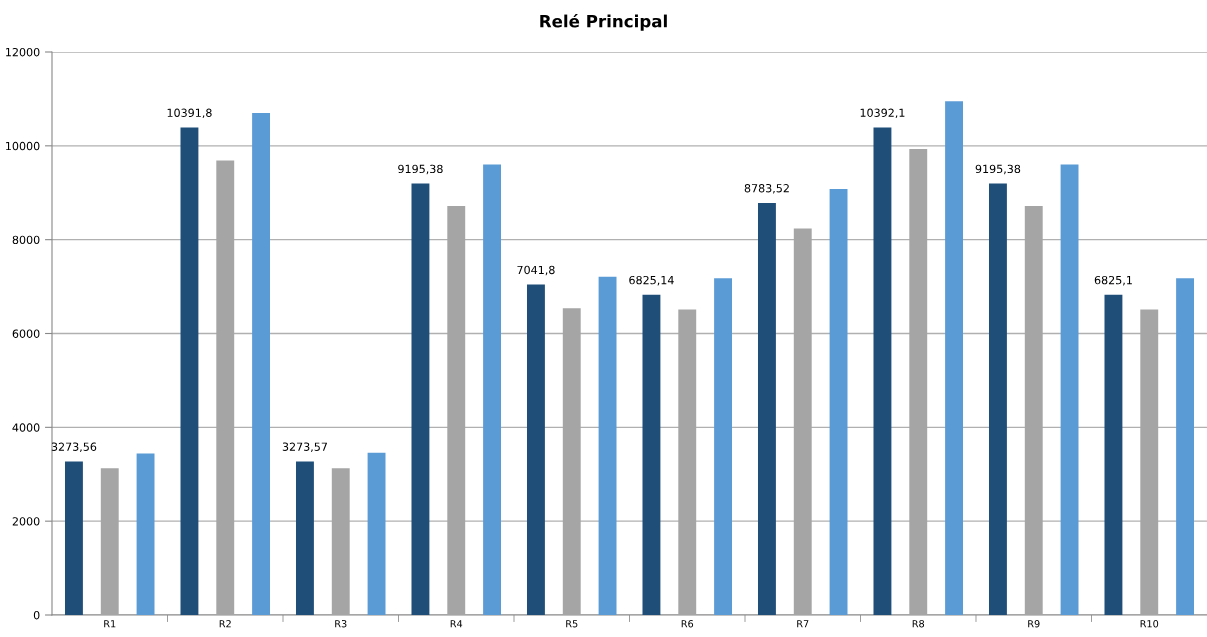 This screenshot has width=1207, height=637. I want to click on x-tick-label: R5, so click(572, 624).